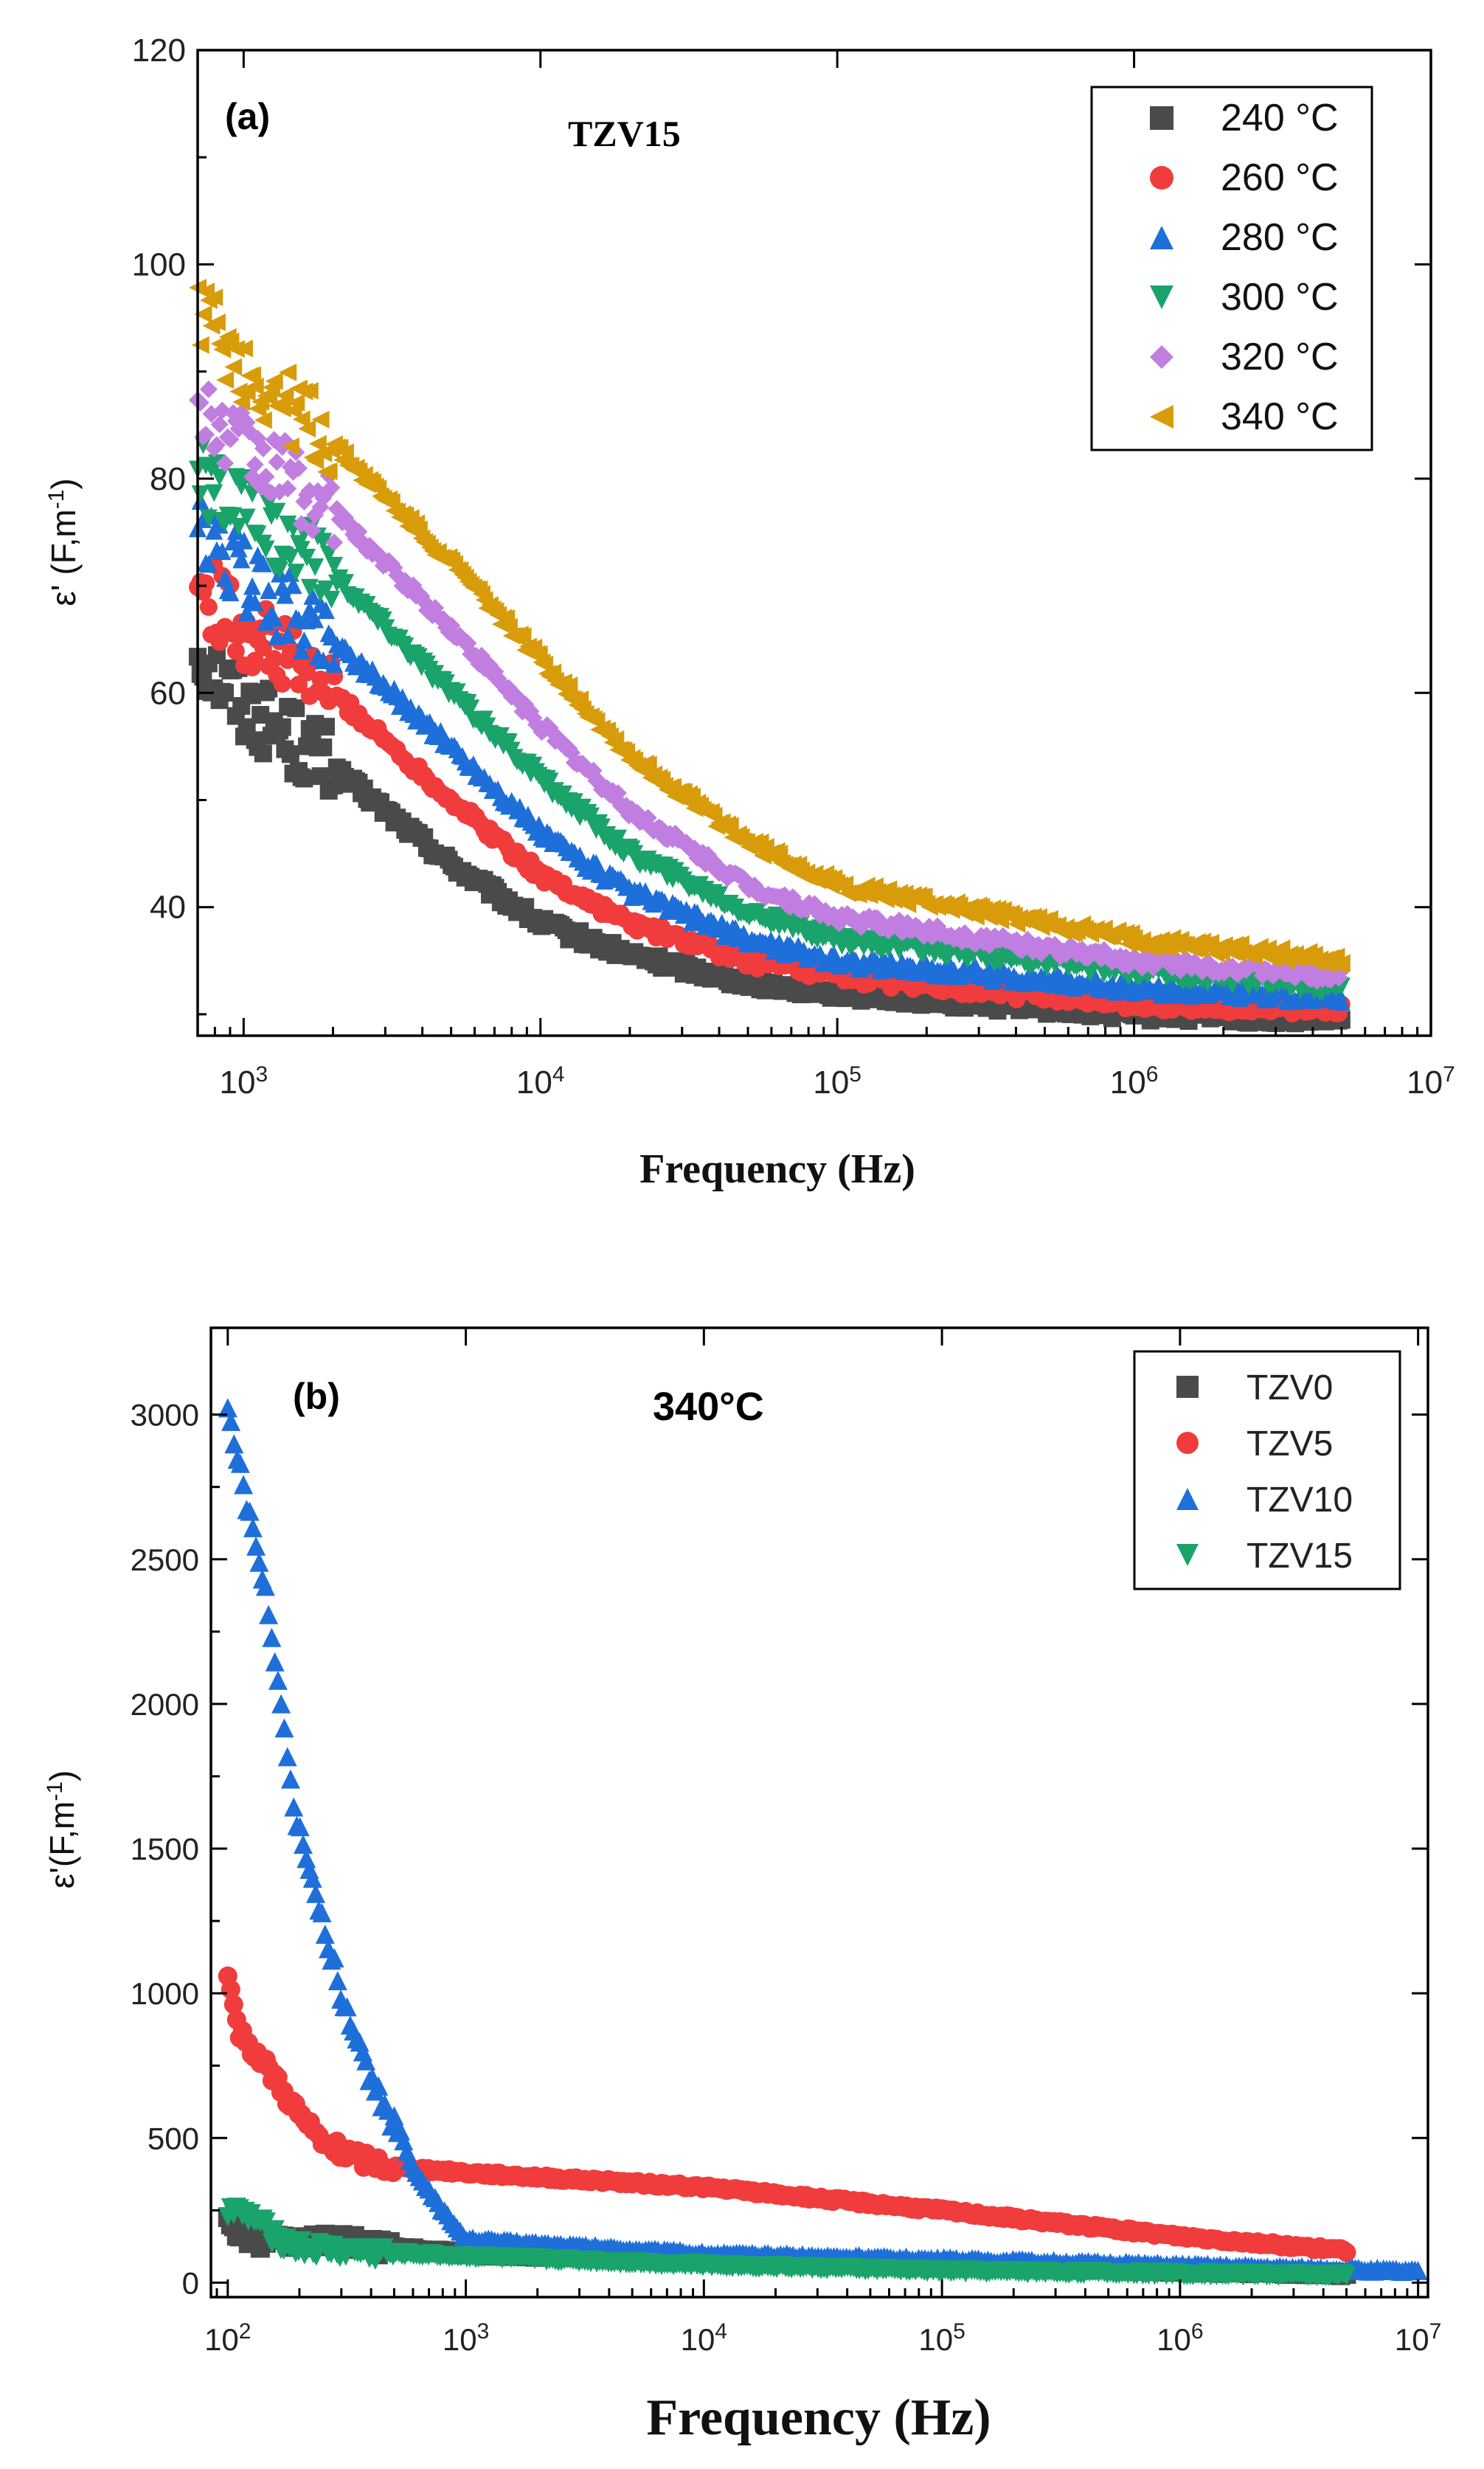 The image size is (1484, 2469). I want to click on legend-label: TZV10, so click(1300, 1500).